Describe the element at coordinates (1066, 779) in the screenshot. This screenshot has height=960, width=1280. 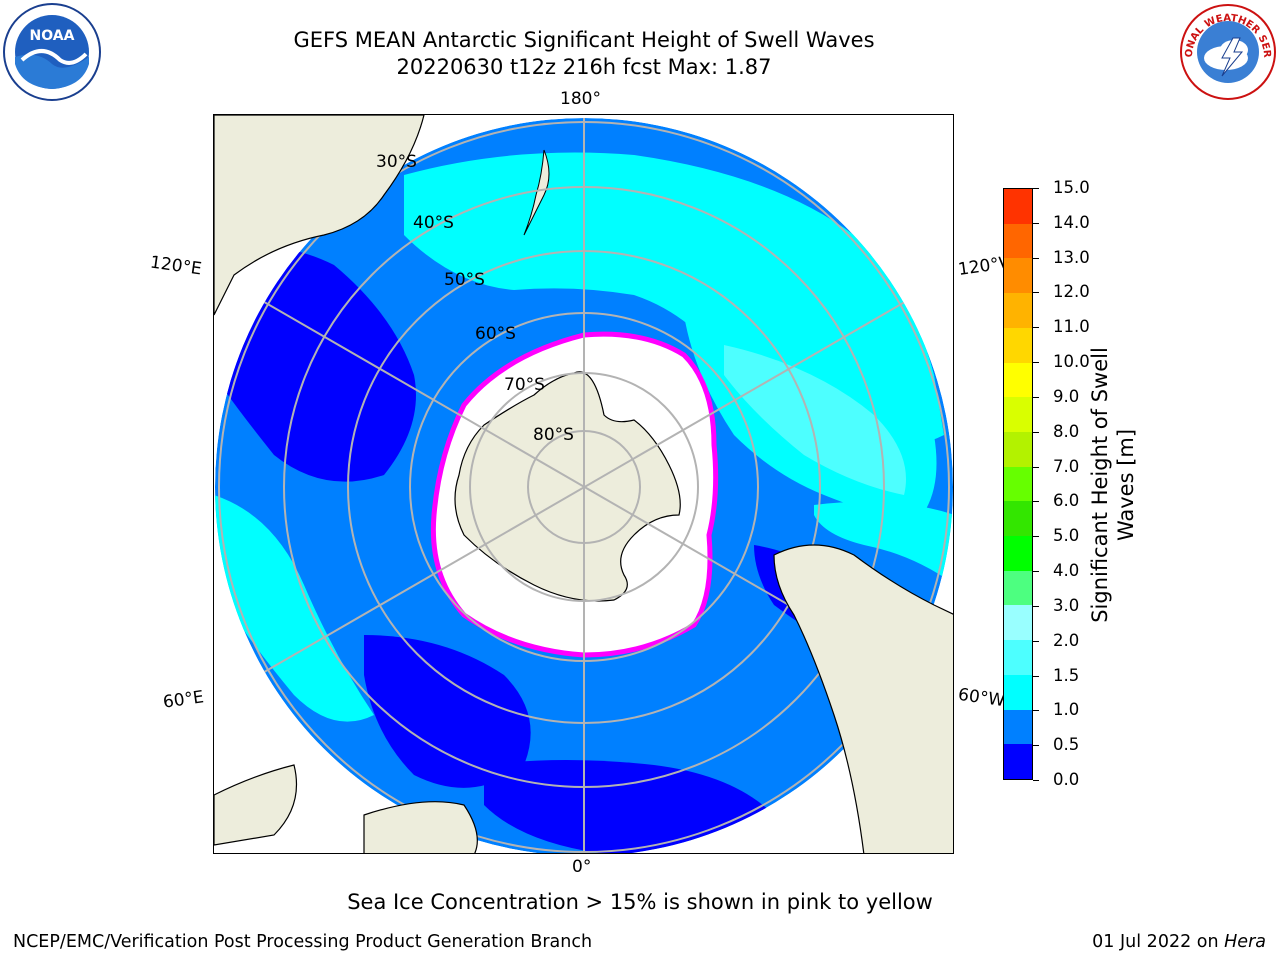
I see `colorbar-tick-label: 0.0` at that location.